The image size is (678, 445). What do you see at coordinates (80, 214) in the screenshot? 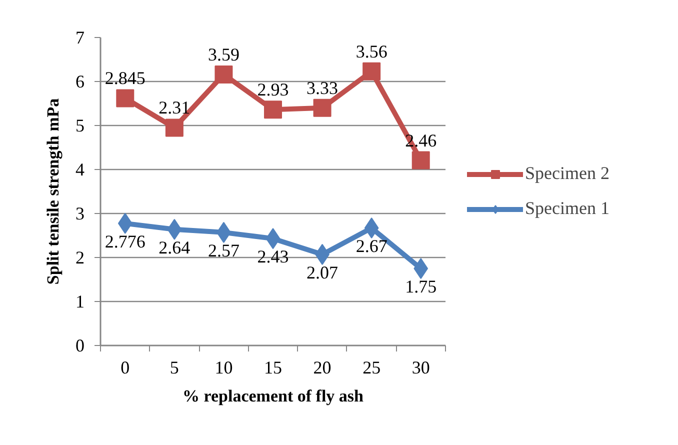
I see `y-tick-label: 3` at bounding box center [80, 214].